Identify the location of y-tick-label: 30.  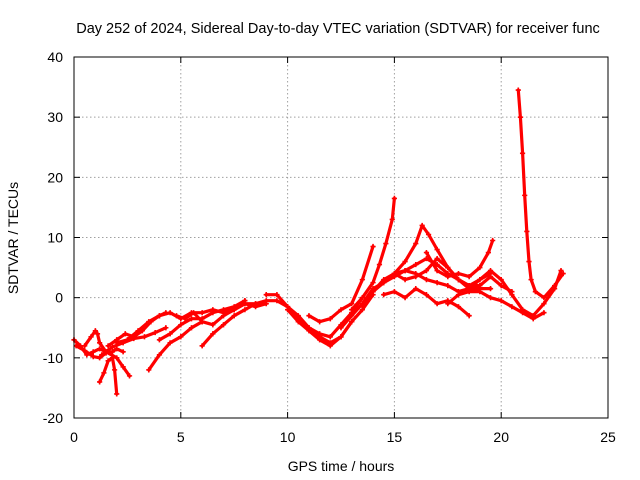
(55, 117).